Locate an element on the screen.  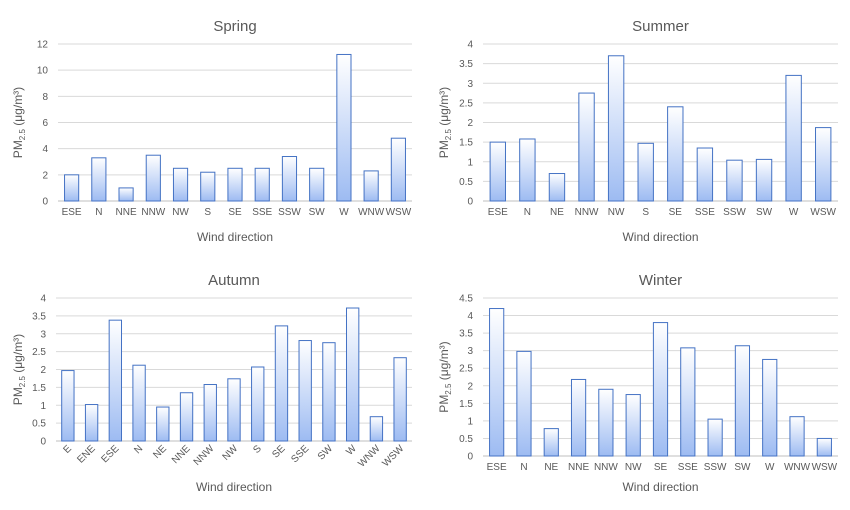
autumn-bar-nw is located at coordinates (234, 410).